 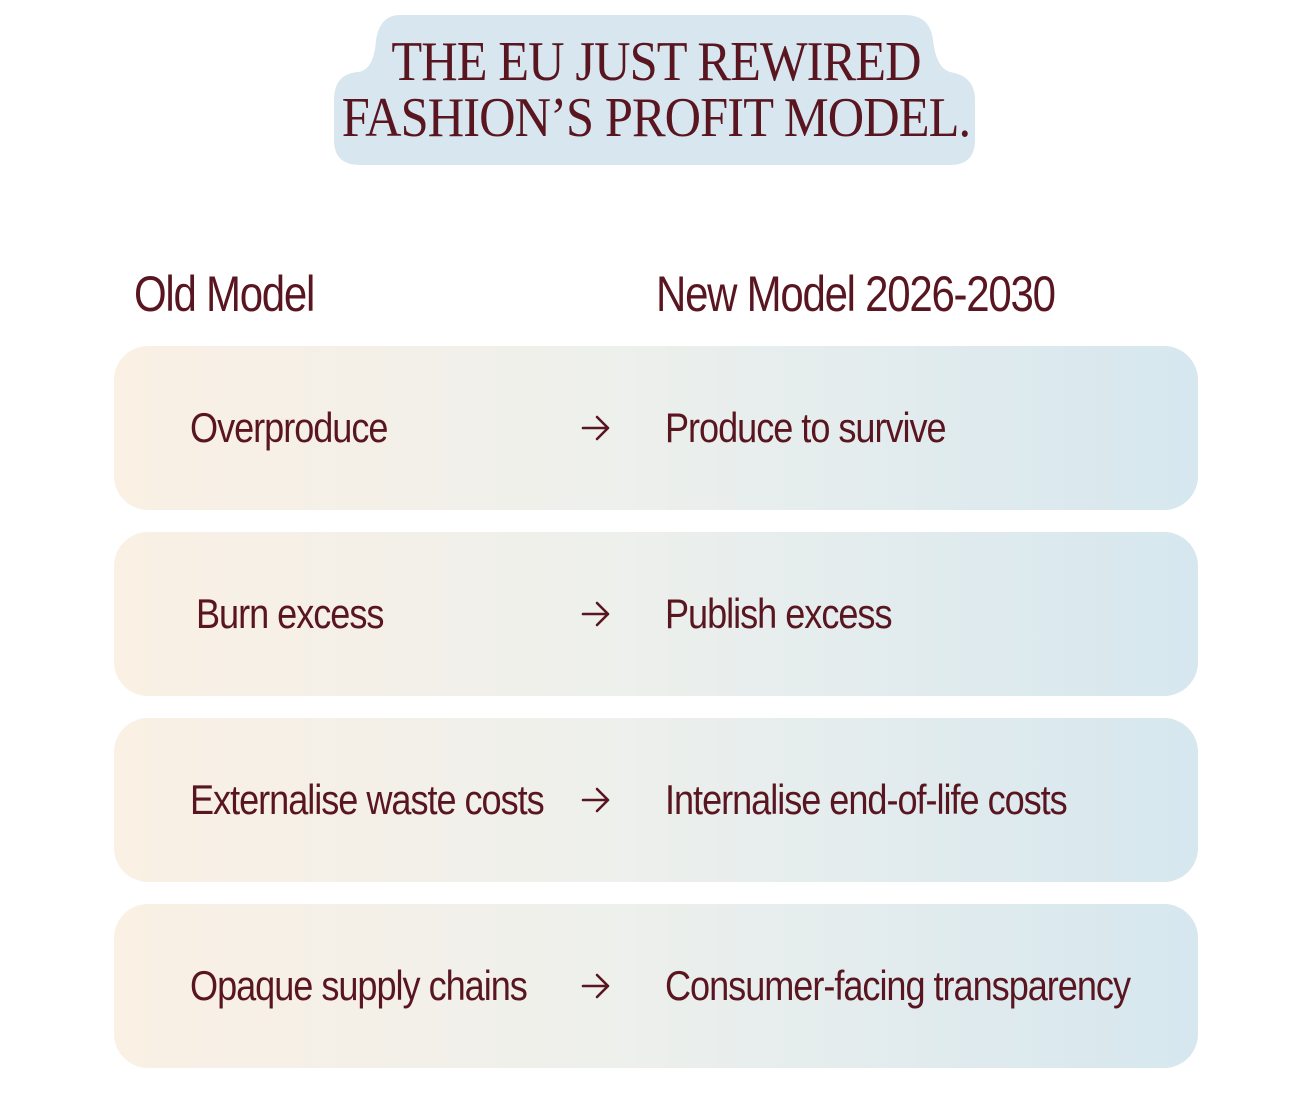 I want to click on comparison-row: Overproduce Produce to survive, so click(x=656, y=428).